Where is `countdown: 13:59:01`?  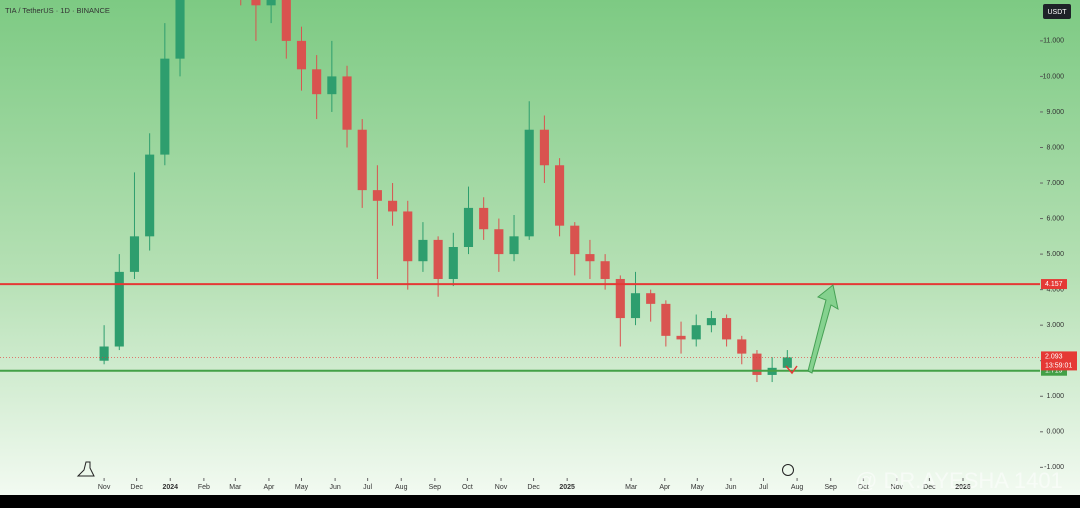 countdown: 13:59:01 is located at coordinates (1058, 365).